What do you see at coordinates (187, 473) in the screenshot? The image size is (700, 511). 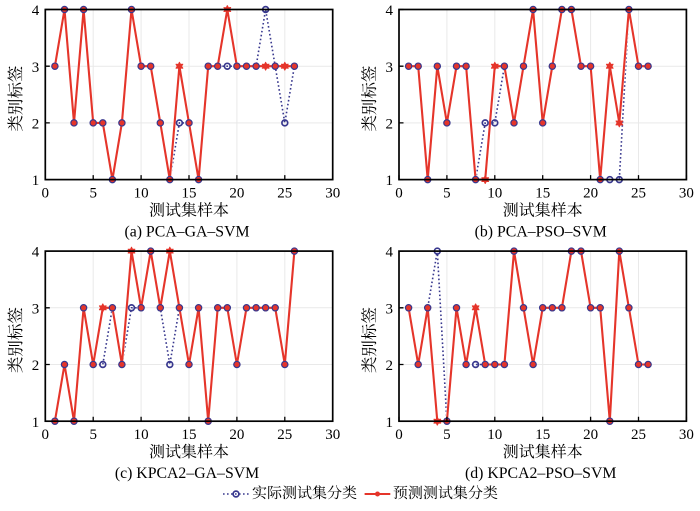 I see `svg-text: (c) KPCA2–GA–SVM` at bounding box center [187, 473].